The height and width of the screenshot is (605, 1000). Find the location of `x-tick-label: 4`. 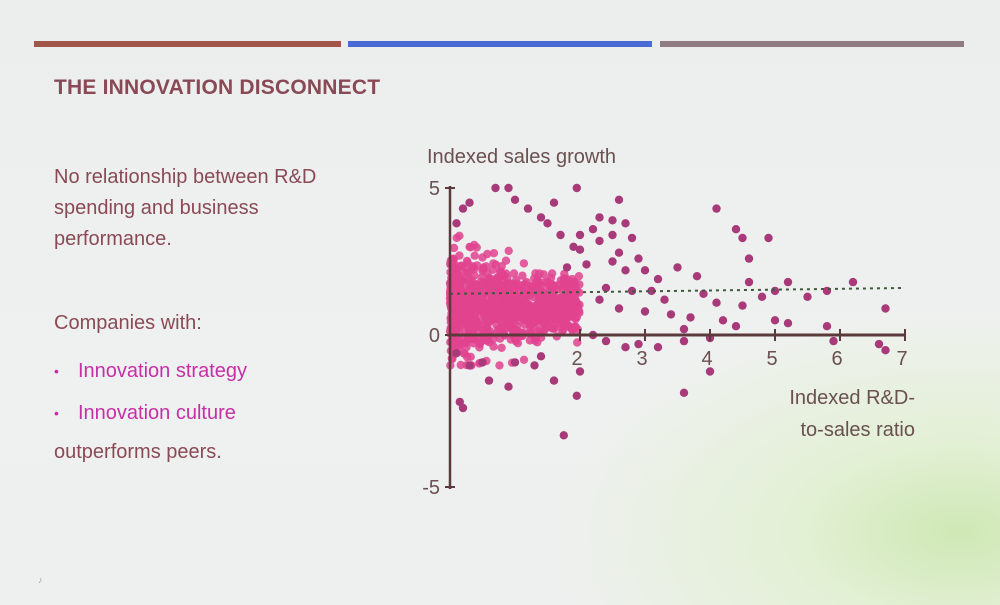

x-tick-label: 4 is located at coordinates (706, 359).